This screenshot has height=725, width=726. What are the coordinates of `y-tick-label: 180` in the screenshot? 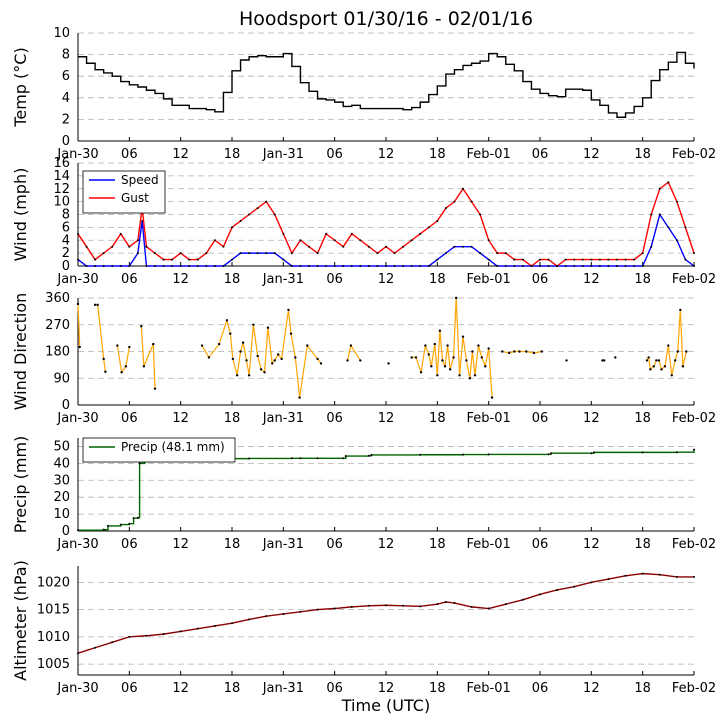 It's located at (57, 352).